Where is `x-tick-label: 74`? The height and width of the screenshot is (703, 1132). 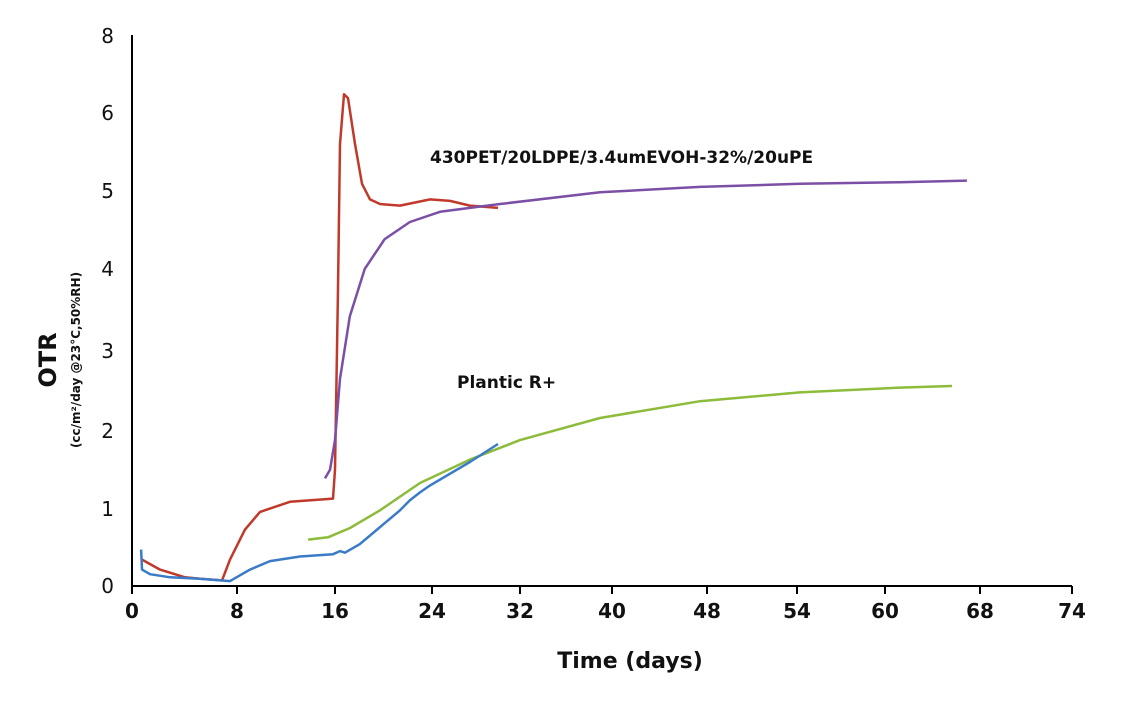
x-tick-label: 74 is located at coordinates (1072, 611).